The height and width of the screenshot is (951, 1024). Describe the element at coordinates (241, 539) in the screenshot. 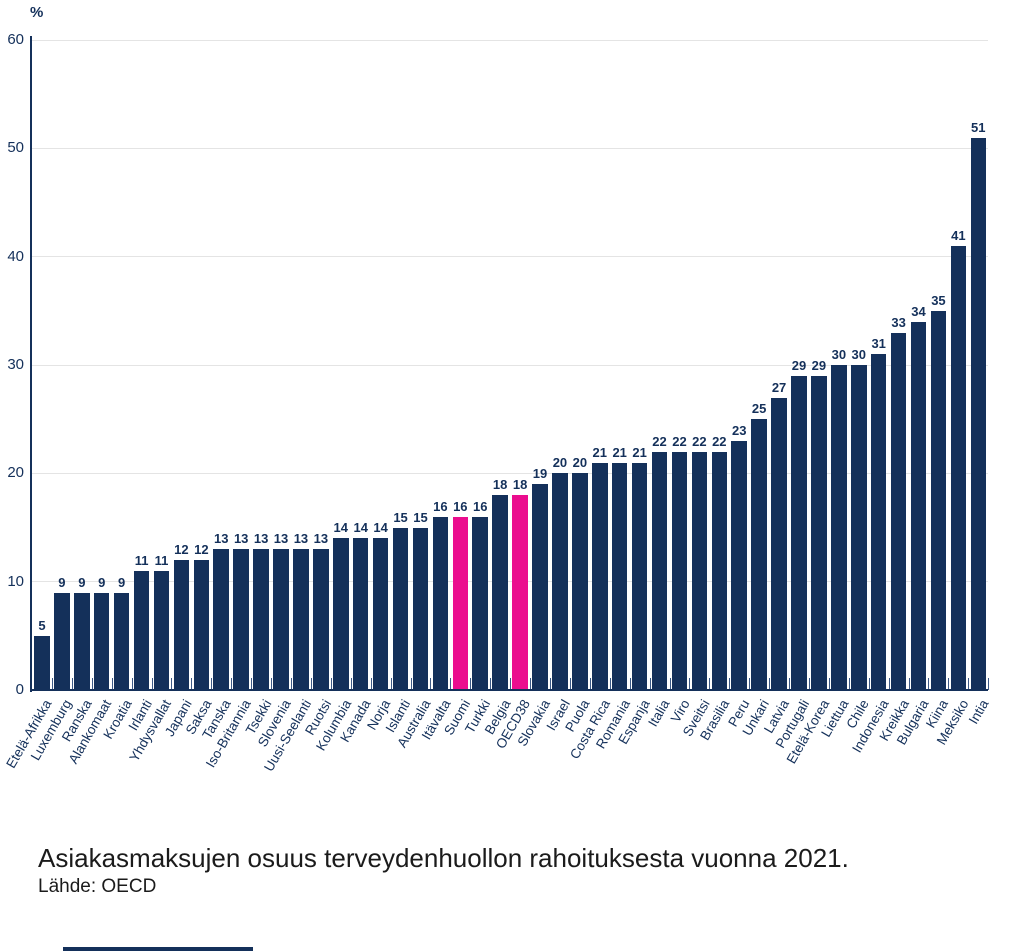

I see `bar-value-label: 13` at that location.